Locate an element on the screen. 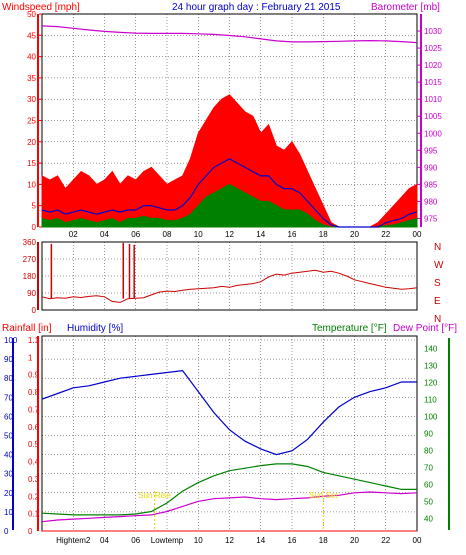  rainfall-tick-label: 0.8 is located at coordinates (34, 392).